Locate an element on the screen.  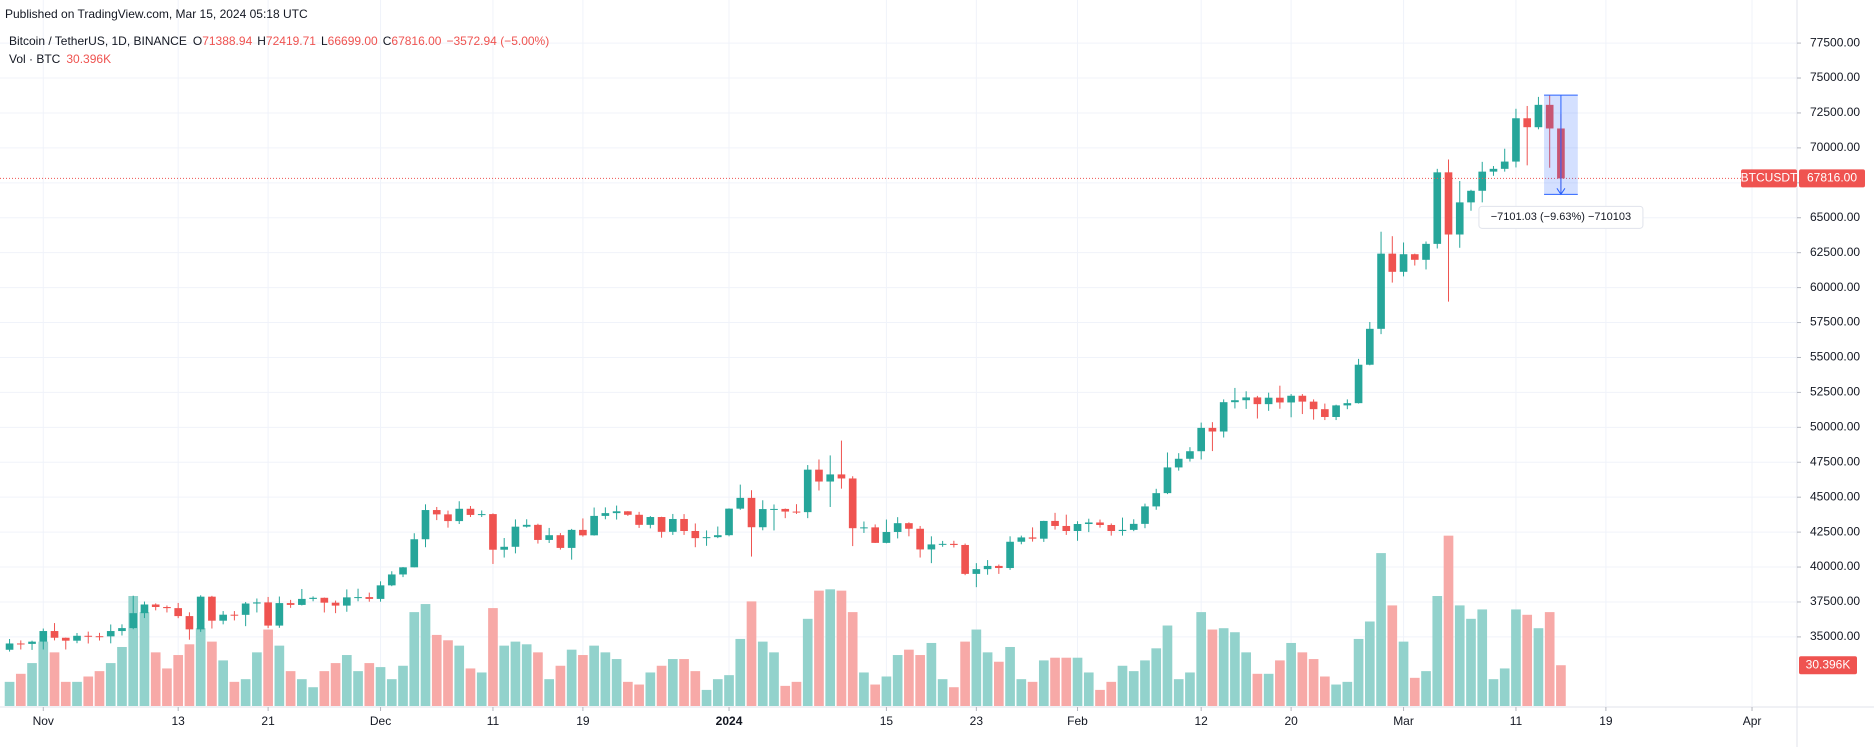
y-tick-label: 70000.00 is located at coordinates (1835, 147).